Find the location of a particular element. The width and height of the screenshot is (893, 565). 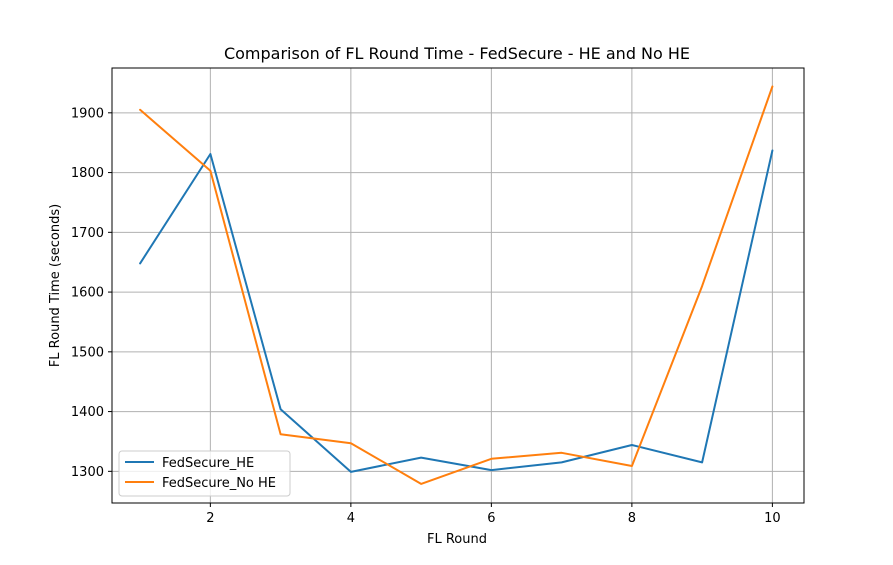

x-tick-label: 10 is located at coordinates (772, 518).